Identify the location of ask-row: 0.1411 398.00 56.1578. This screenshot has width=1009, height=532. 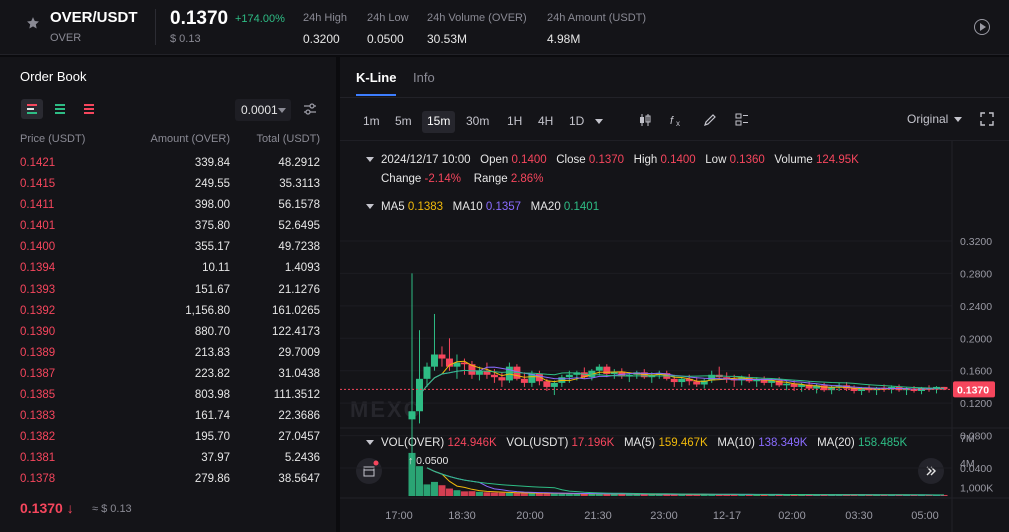
(168, 205).